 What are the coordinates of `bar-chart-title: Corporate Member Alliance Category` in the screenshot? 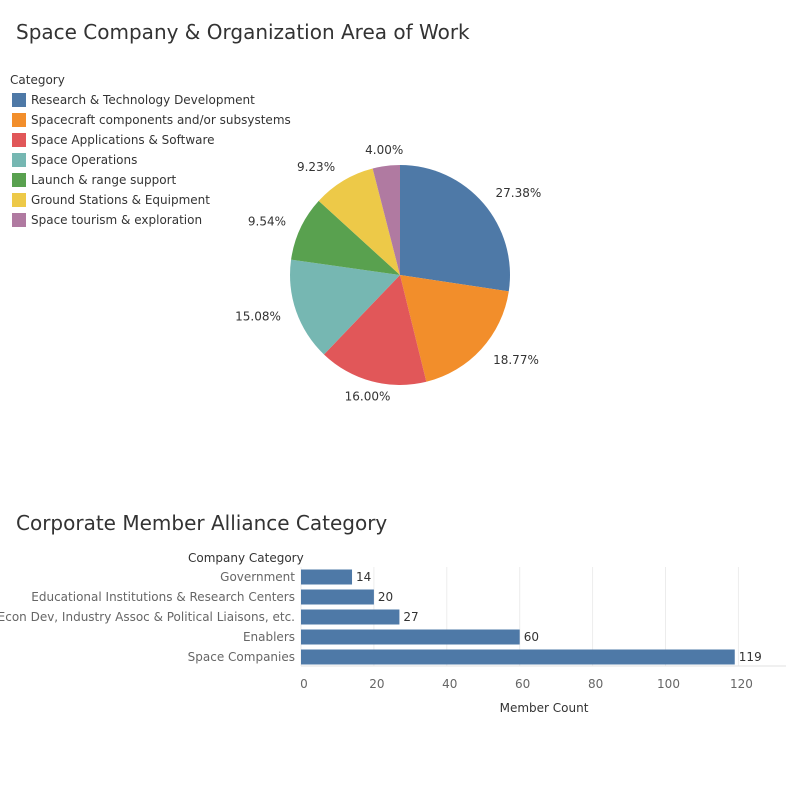 It's located at (202, 523).